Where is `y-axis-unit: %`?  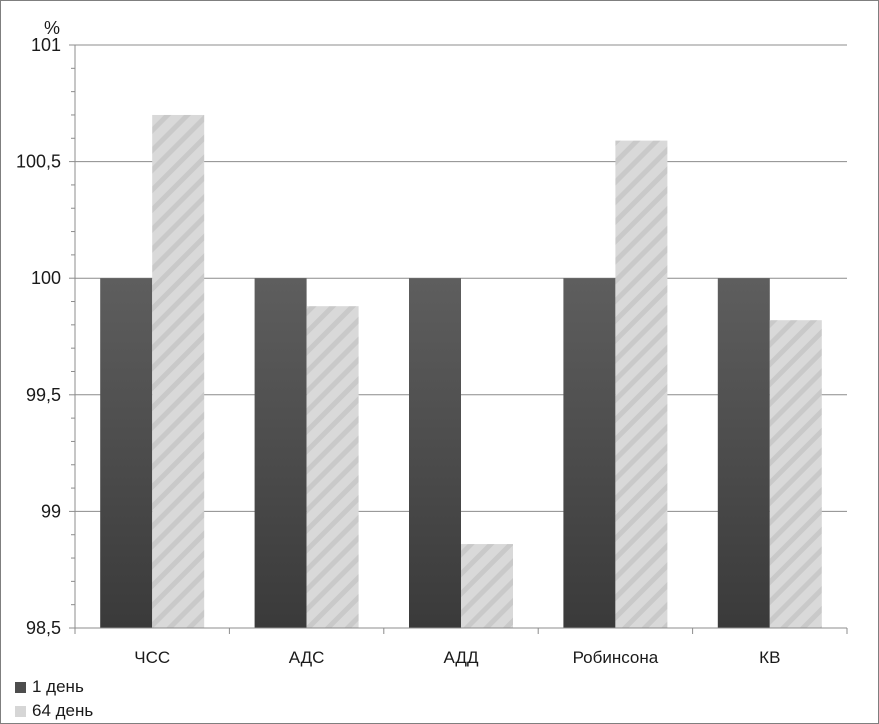
y-axis-unit: % is located at coordinates (52, 28).